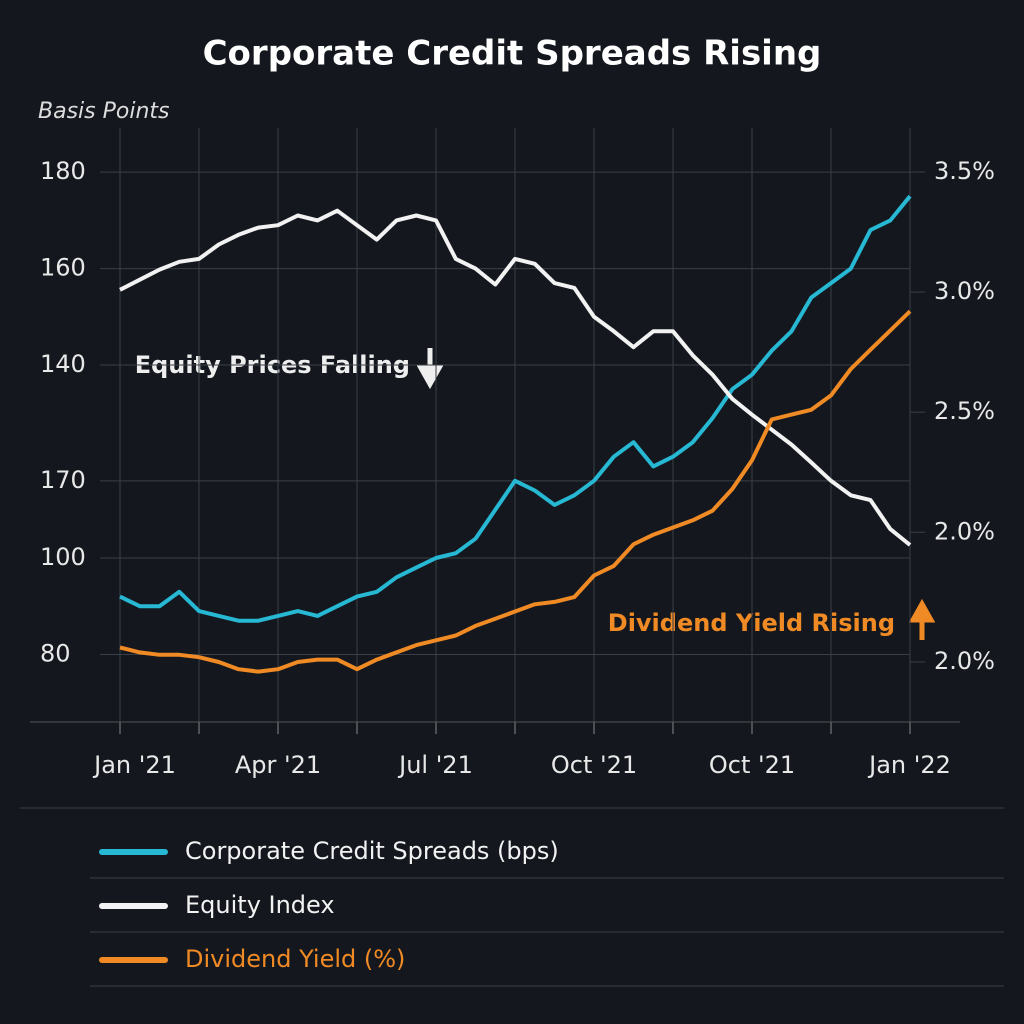 Image resolution: width=1024 pixels, height=1024 pixels. What do you see at coordinates (435, 765) in the screenshot?
I see `x-tick-label: Jul '21` at bounding box center [435, 765].